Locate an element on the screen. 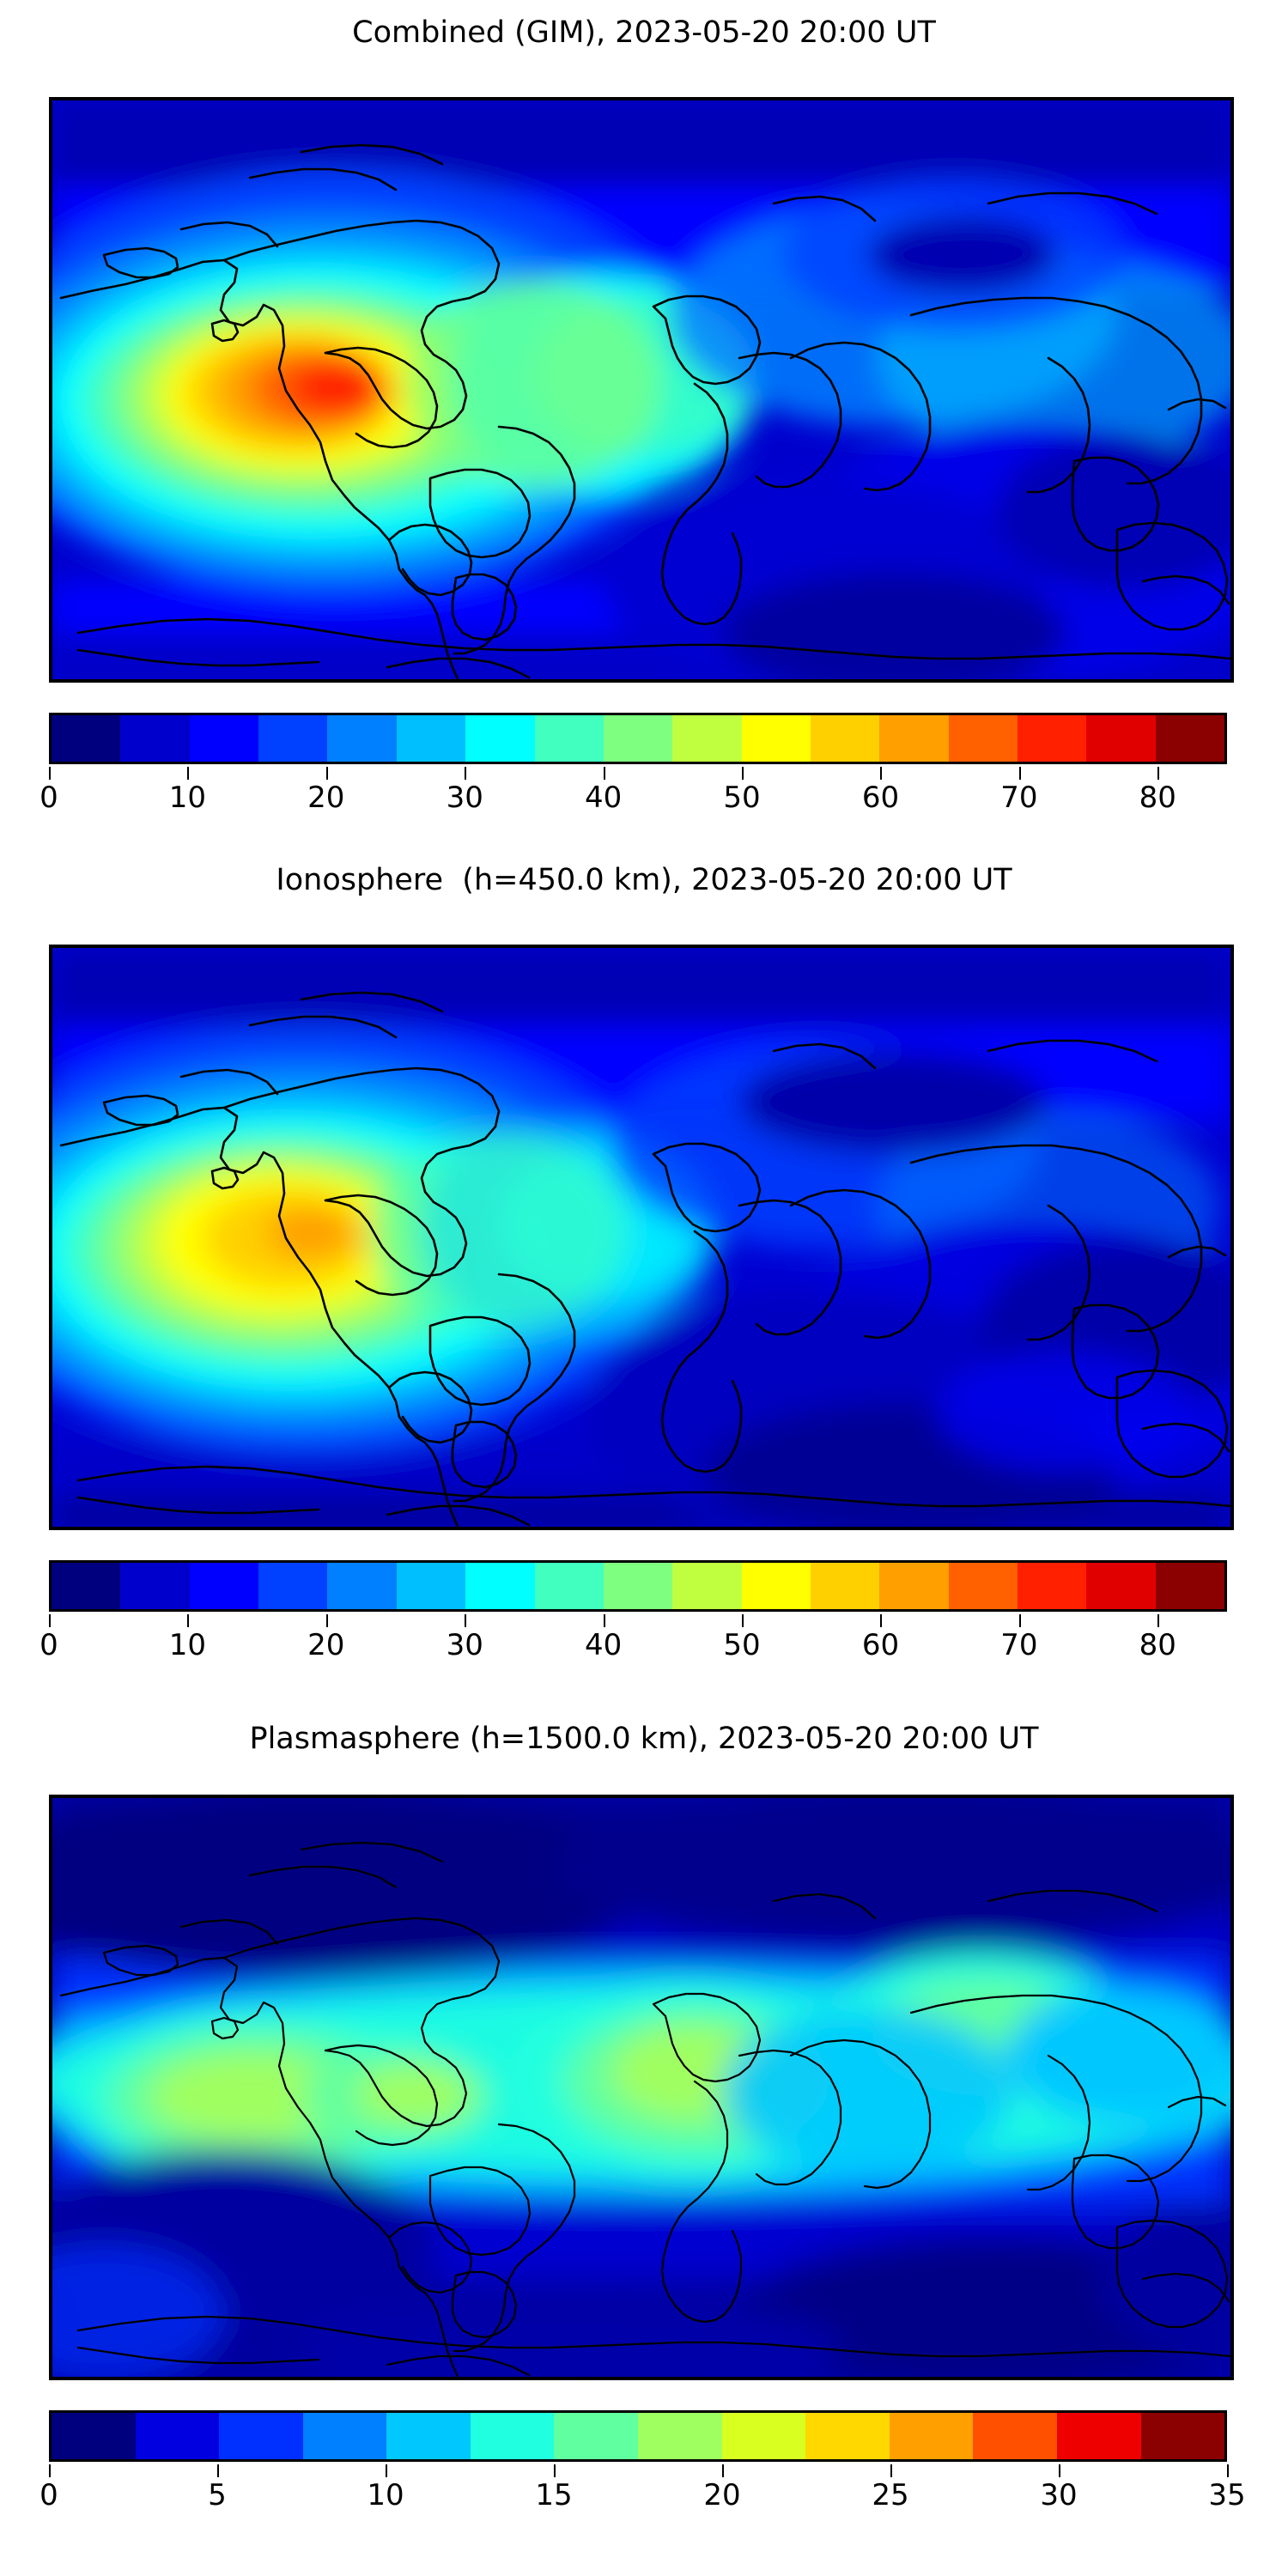 Image resolution: width=1288 pixels, height=2576 pixels. colorbar-tick-label-4: 40 is located at coordinates (604, 798).